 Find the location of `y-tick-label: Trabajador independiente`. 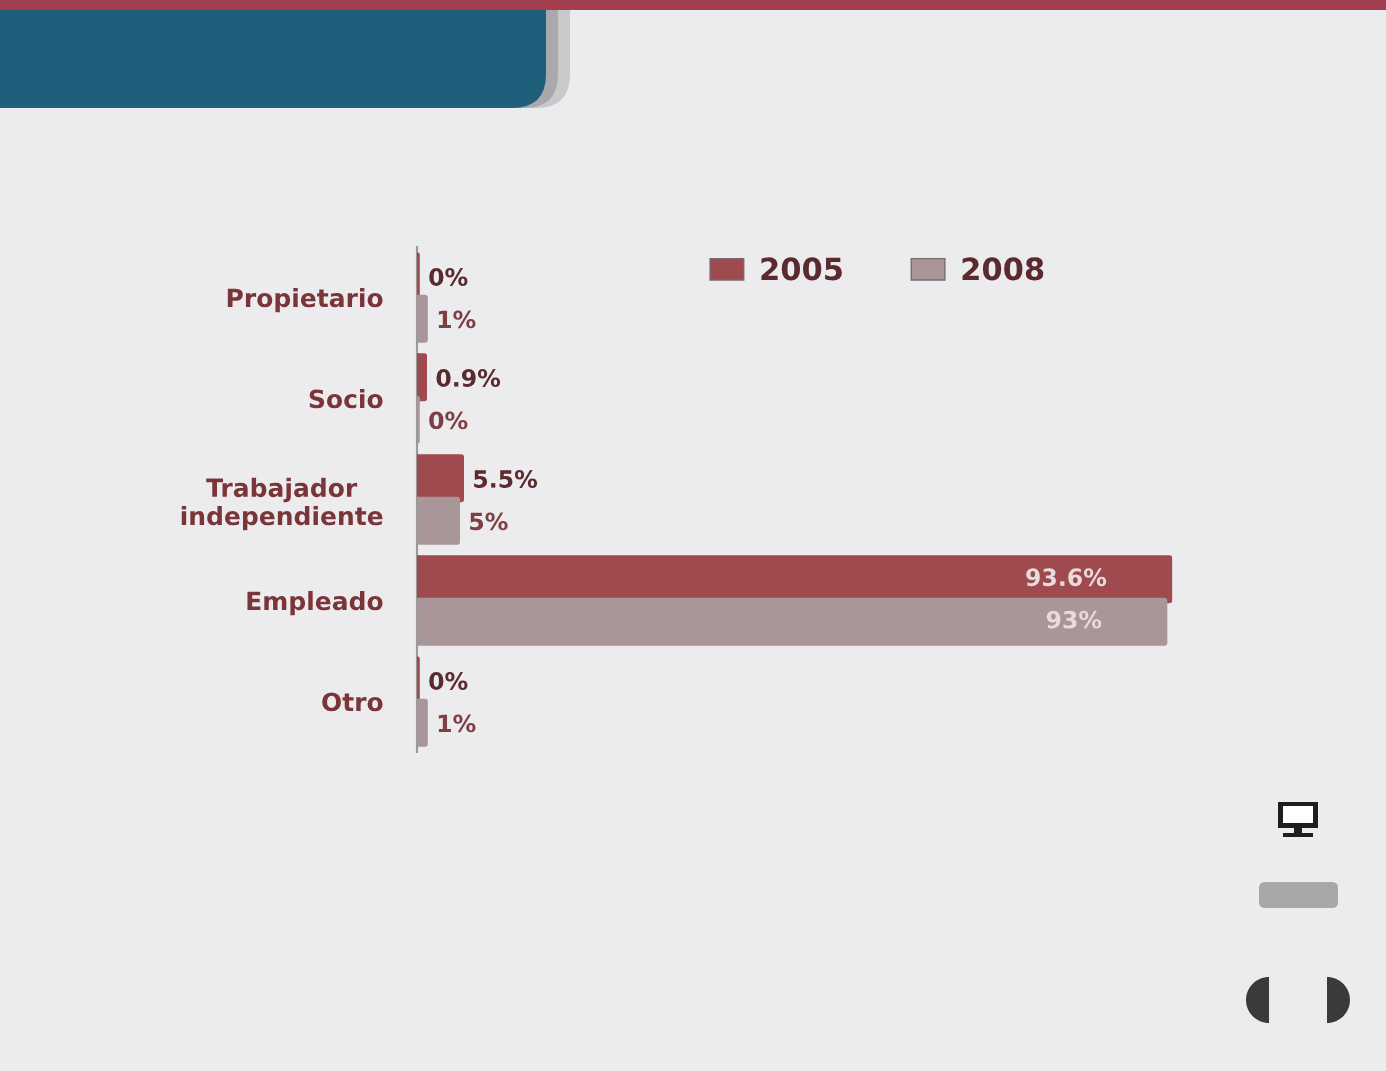

y-tick-label: Trabajador independiente is located at coordinates (282, 504).